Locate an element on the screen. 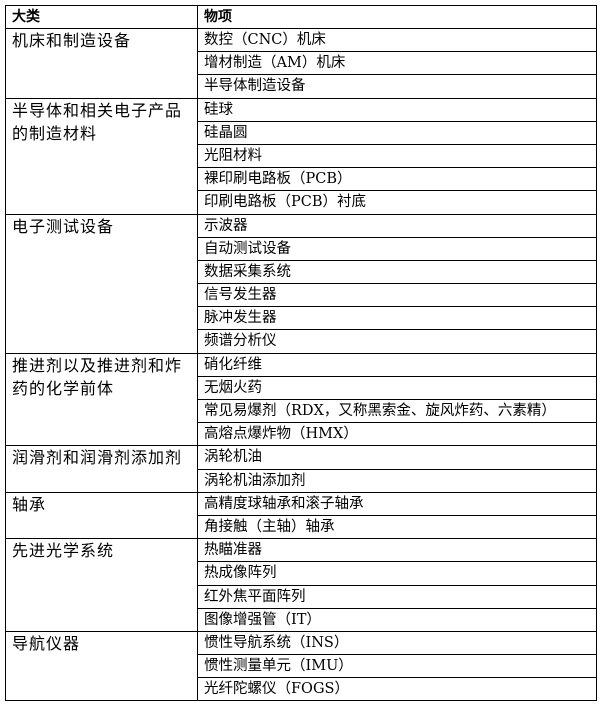 The height and width of the screenshot is (704, 602). item-cell: 数控（CNC）机床 is located at coordinates (397, 40).